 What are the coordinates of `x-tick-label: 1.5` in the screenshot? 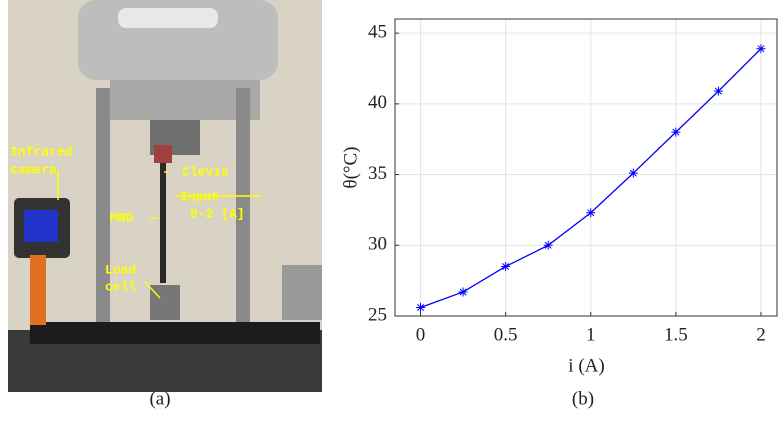 It's located at (676, 334).